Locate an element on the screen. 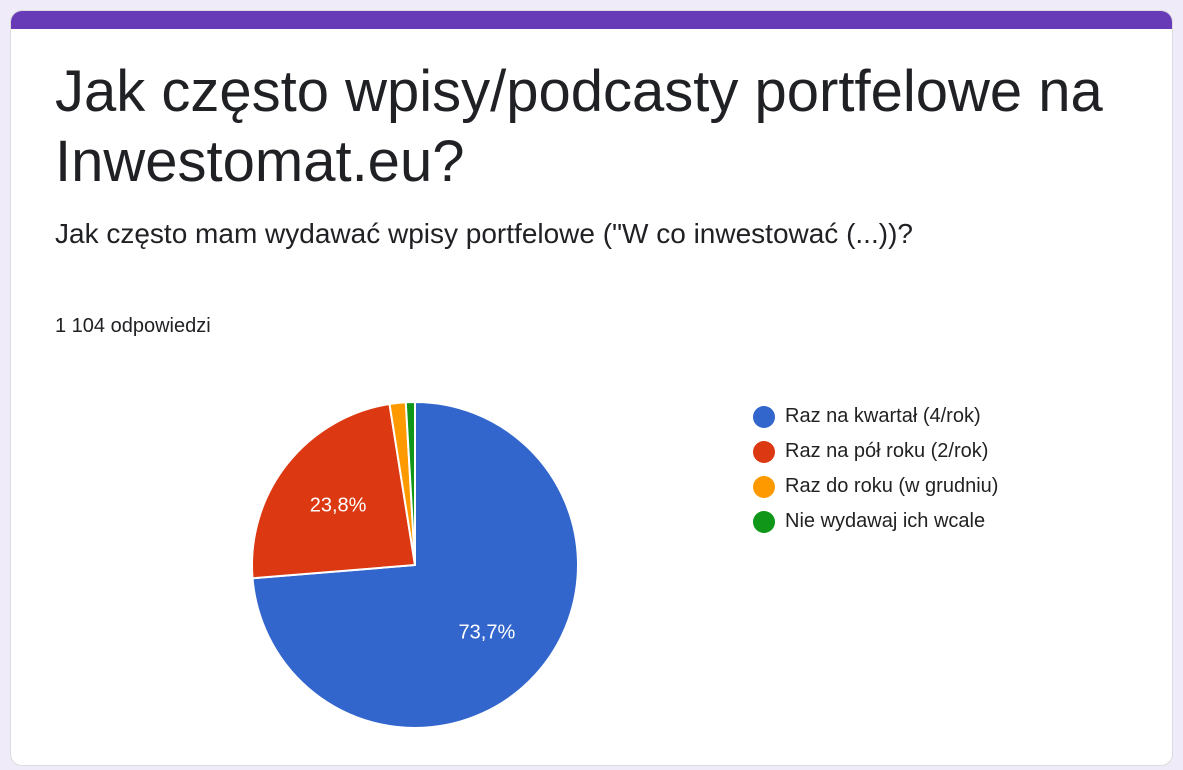 Image resolution: width=1183 pixels, height=770 pixels. legend-label: Nie wydawaj ich wcale is located at coordinates (885, 521).